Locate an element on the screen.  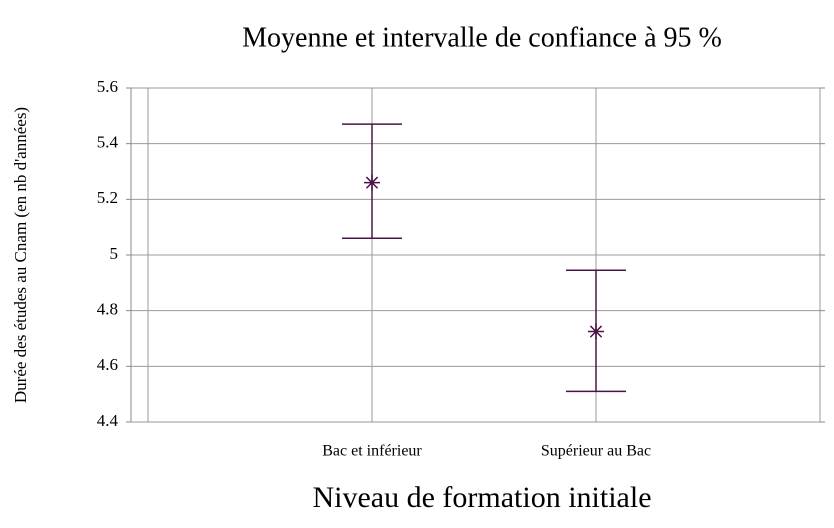
y-tick-label: 5.4 is located at coordinates (108, 142).